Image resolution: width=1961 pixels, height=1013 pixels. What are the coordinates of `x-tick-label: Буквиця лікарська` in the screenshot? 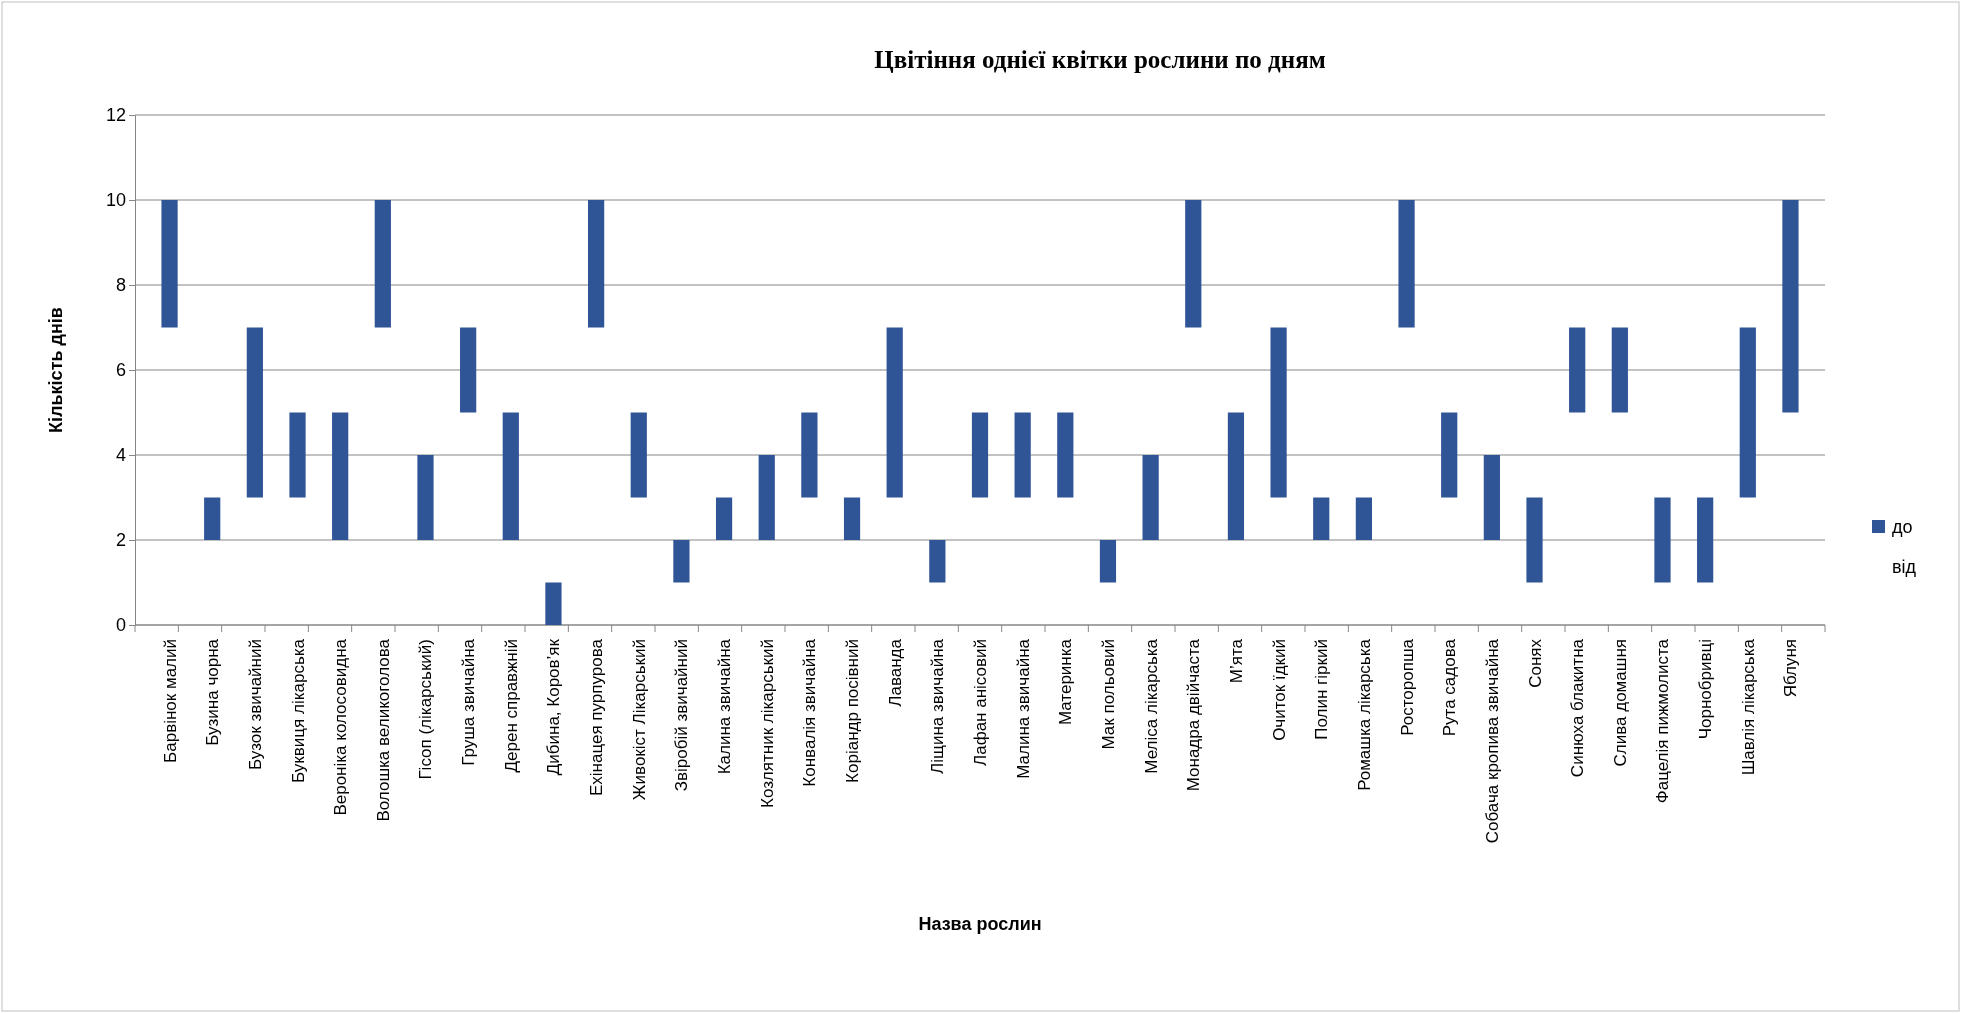 It's located at (298, 710).